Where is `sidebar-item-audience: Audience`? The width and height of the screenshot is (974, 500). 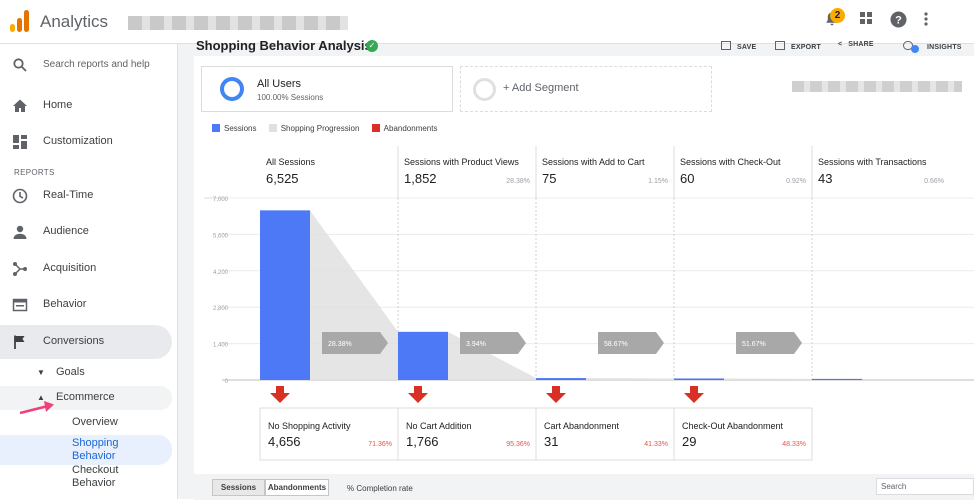
sidebar-item-audience: Audience is located at coordinates (86, 232).